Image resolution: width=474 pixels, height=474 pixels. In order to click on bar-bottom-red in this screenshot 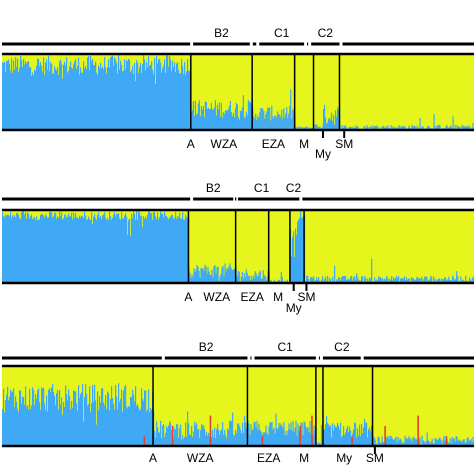, I will do `click(172, 436)`.